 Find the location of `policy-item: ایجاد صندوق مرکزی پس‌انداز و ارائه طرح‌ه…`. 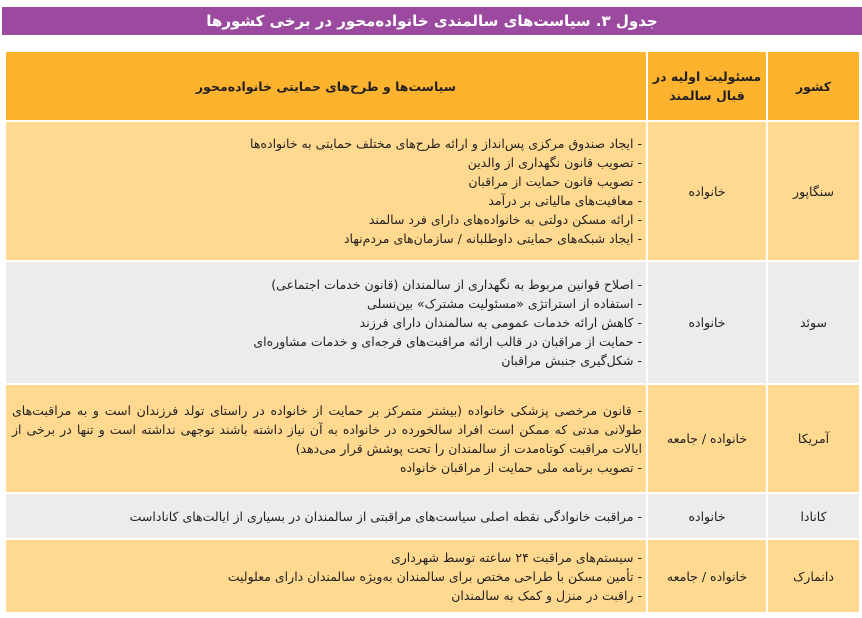

policy-item: ایجاد صندوق مرکزی پس‌انداز و ارائه طرح‌ه… is located at coordinates (327, 143).